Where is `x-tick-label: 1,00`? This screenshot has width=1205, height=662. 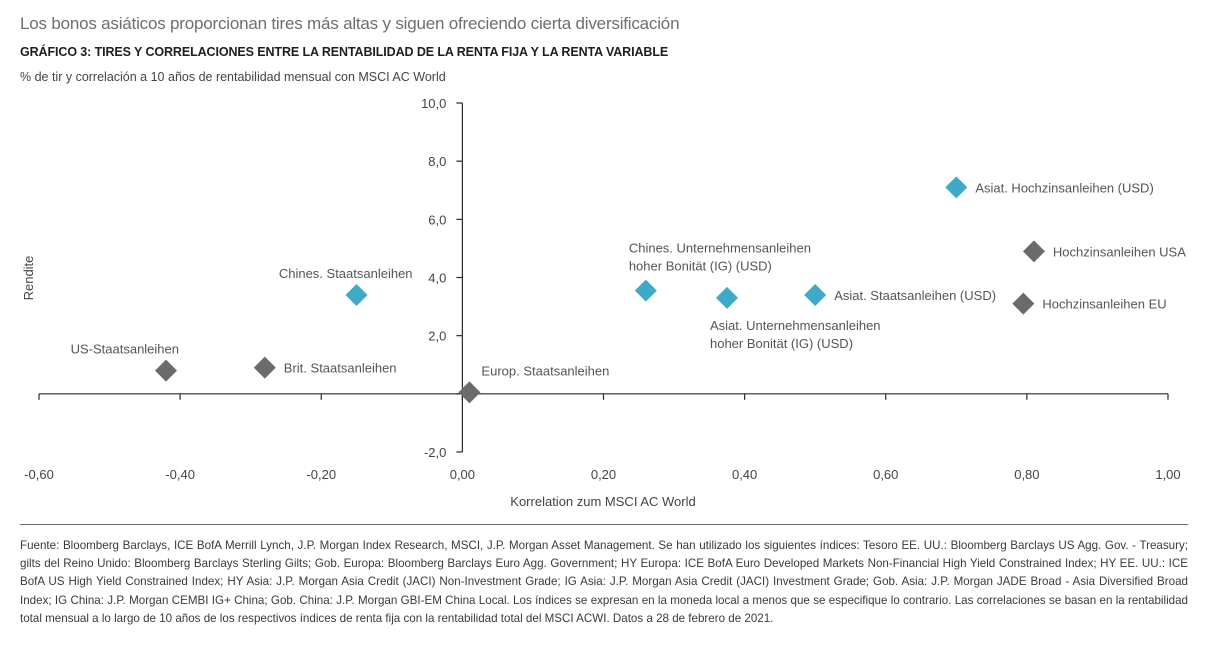 x-tick-label: 1,00 is located at coordinates (1167, 474).